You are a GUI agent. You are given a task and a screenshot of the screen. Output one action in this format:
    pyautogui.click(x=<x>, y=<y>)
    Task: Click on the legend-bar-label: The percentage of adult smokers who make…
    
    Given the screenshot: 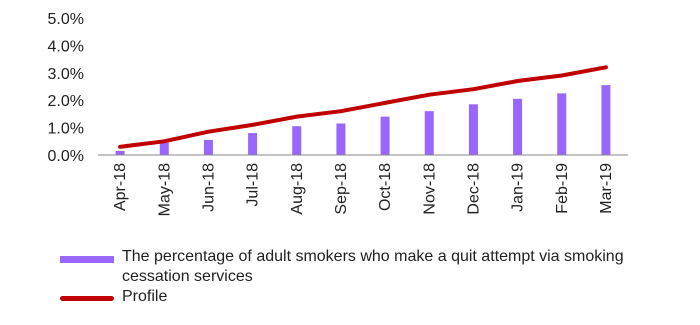 What is the action you would take?
    pyautogui.click(x=373, y=266)
    